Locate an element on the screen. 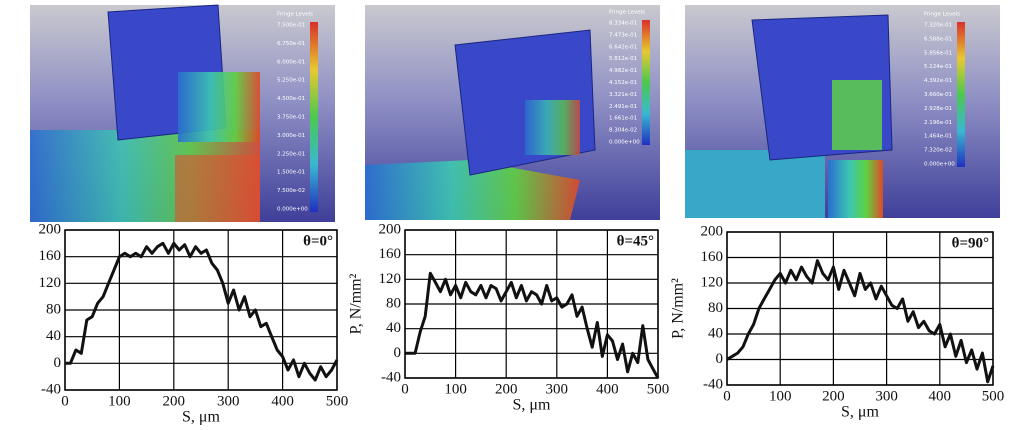  colorbar-level: 6.750e-01 is located at coordinates (291, 44).